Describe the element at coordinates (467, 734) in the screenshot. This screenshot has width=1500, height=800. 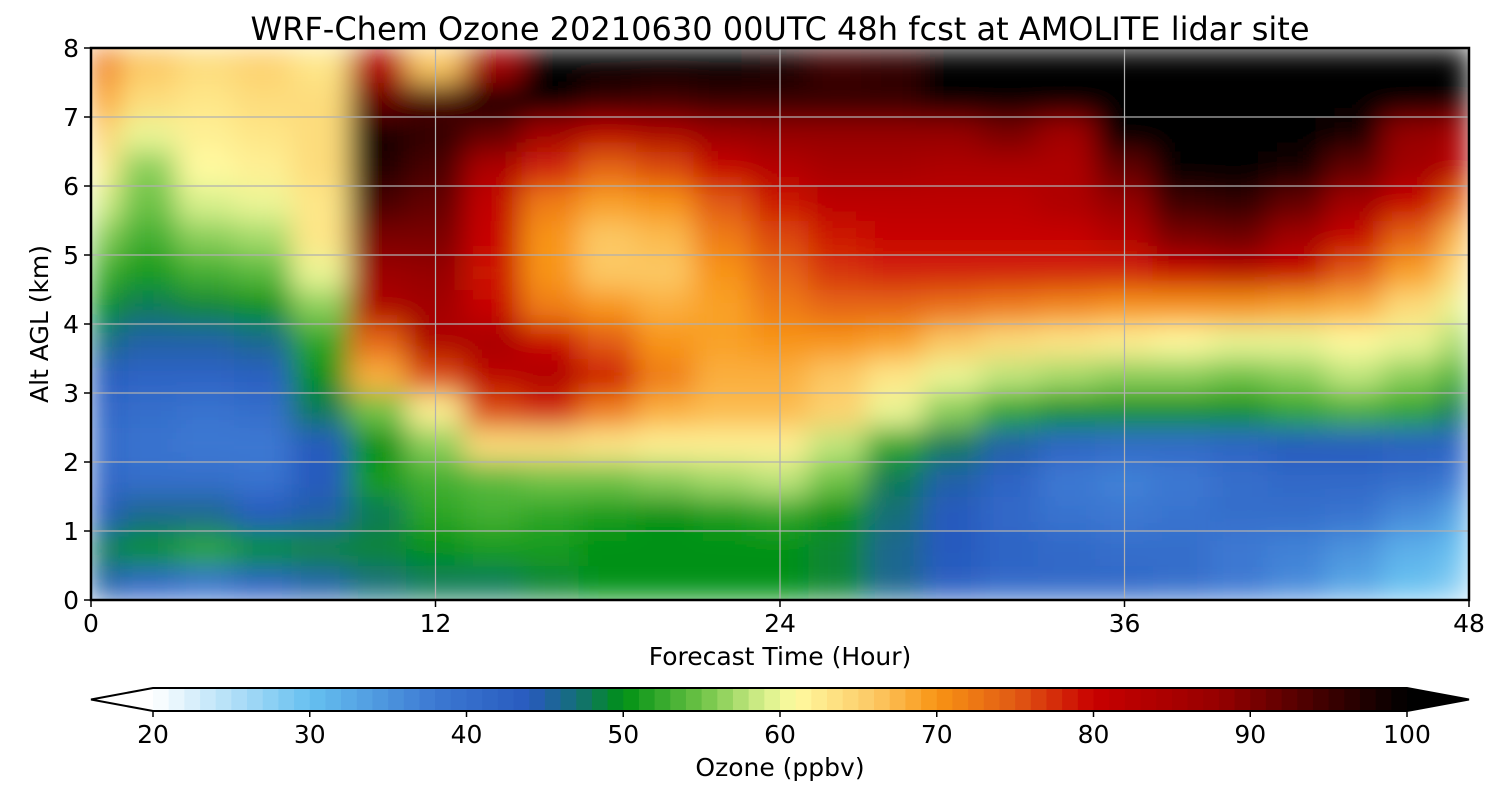
I see `colorbar-tick-label: 40` at that location.